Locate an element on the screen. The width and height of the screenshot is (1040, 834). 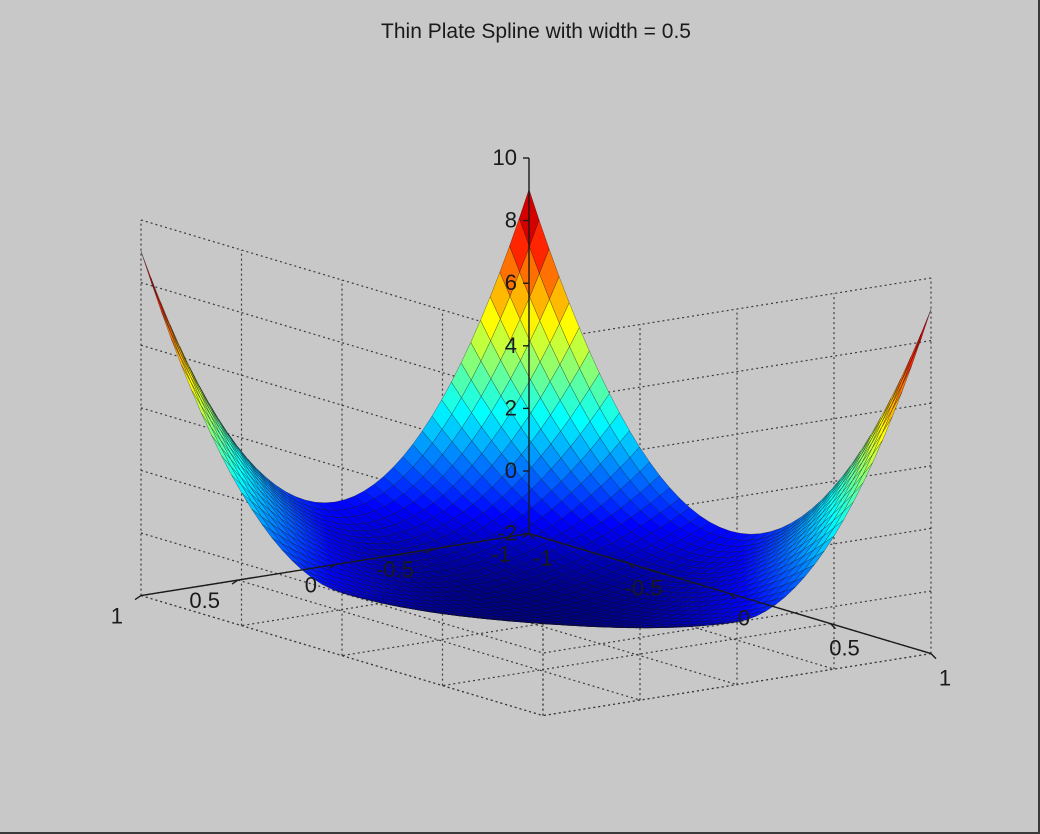
x-tick-label: 1 is located at coordinates (945, 678).